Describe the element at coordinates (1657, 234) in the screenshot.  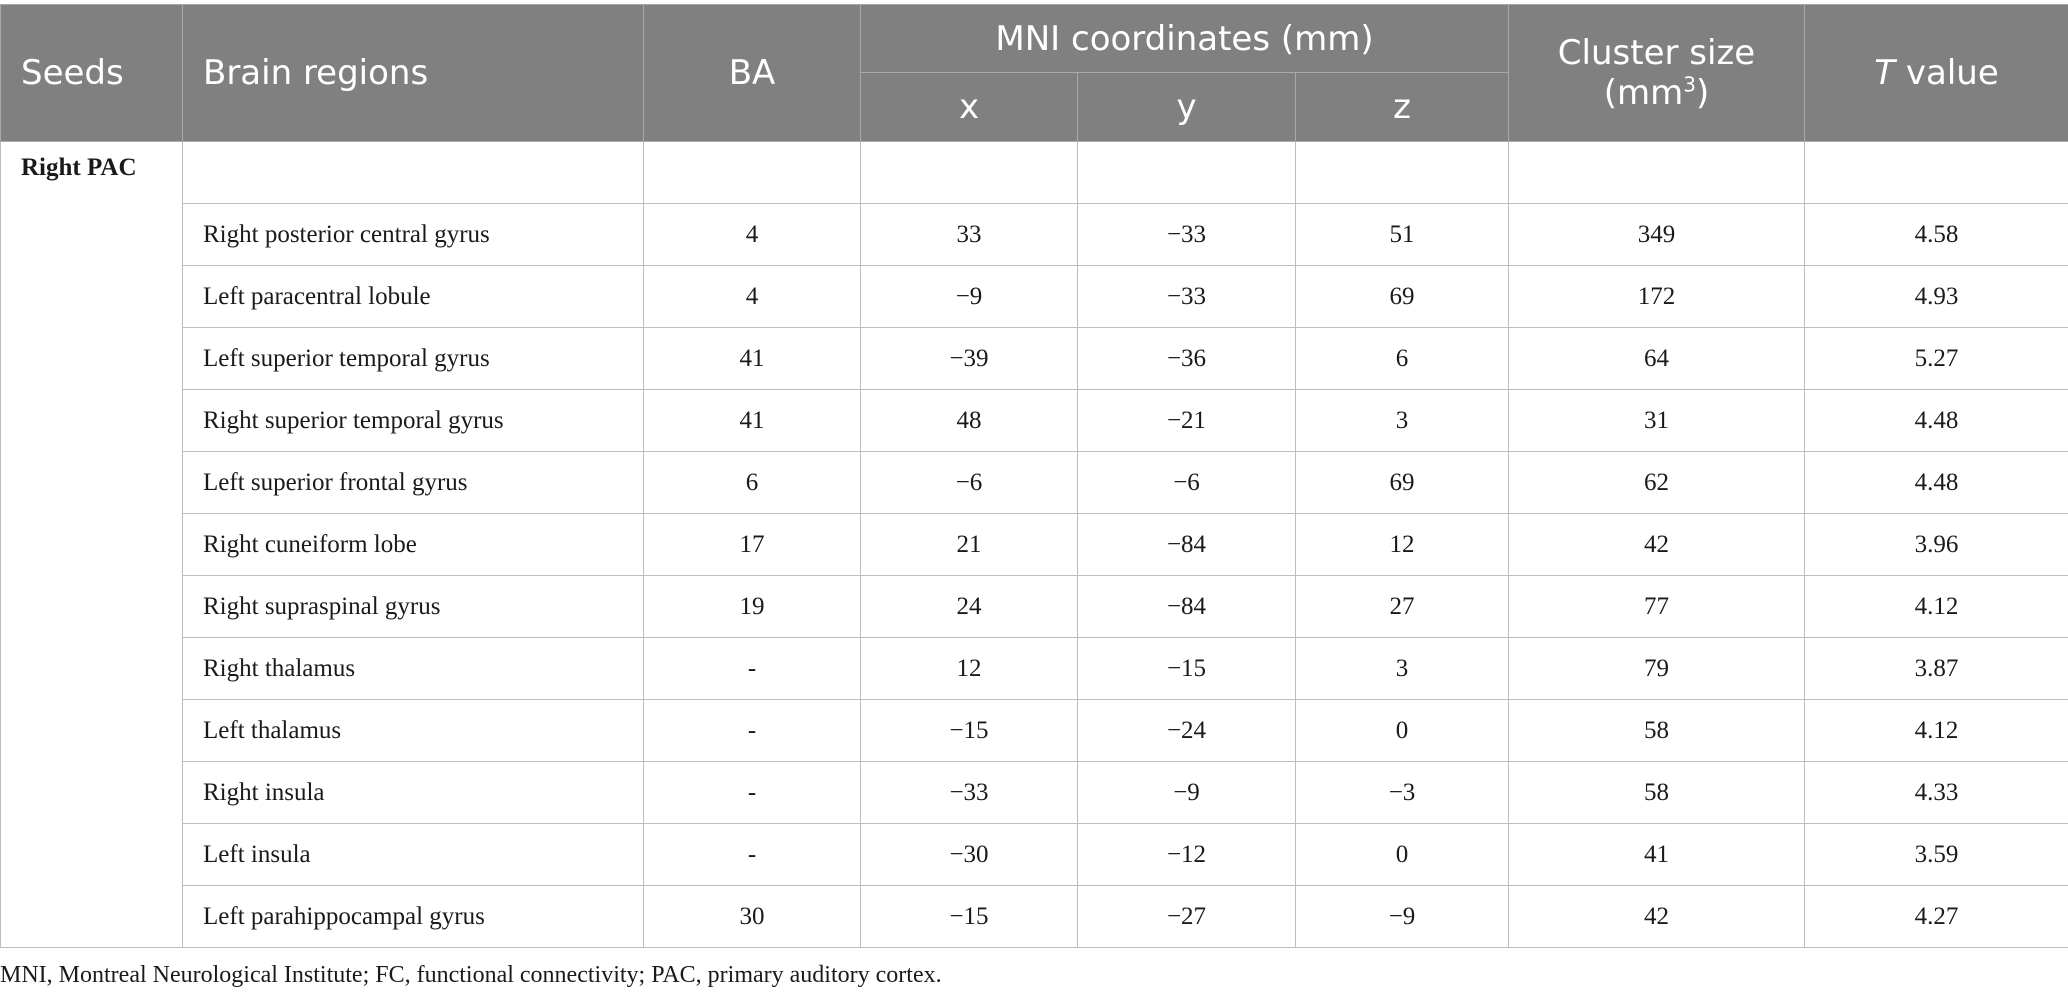
I see `cluster-size-cell: 349` at that location.